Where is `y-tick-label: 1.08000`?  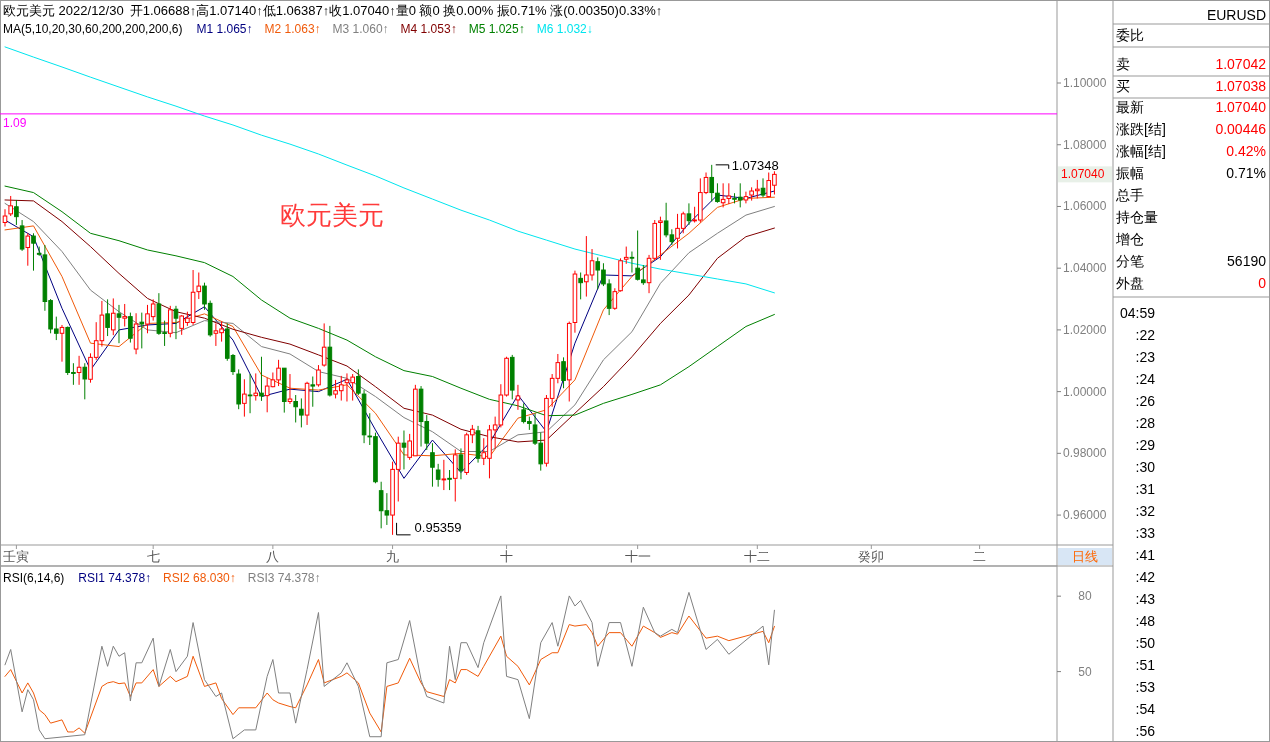 y-tick-label: 1.08000 is located at coordinates (1085, 144).